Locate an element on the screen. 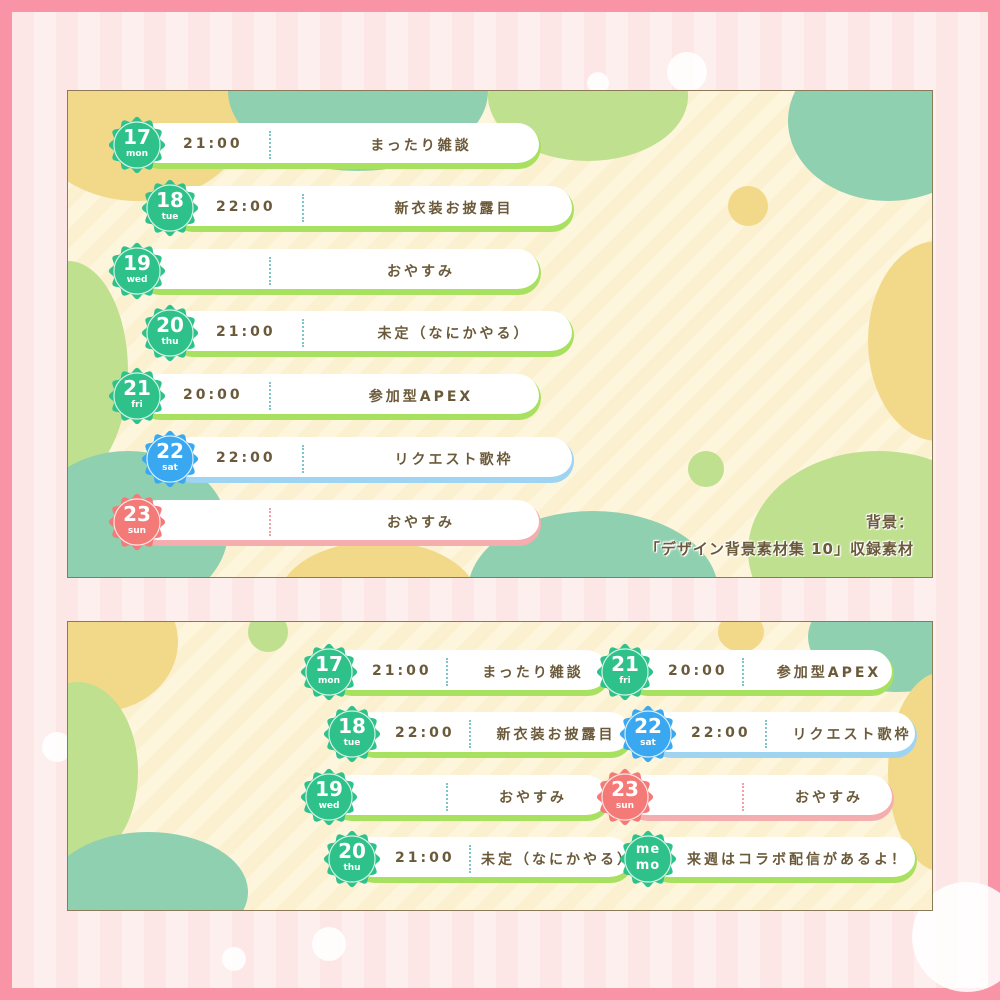 This screenshot has height=1000, width=1000. memo-label: me mo is located at coordinates (648, 857).